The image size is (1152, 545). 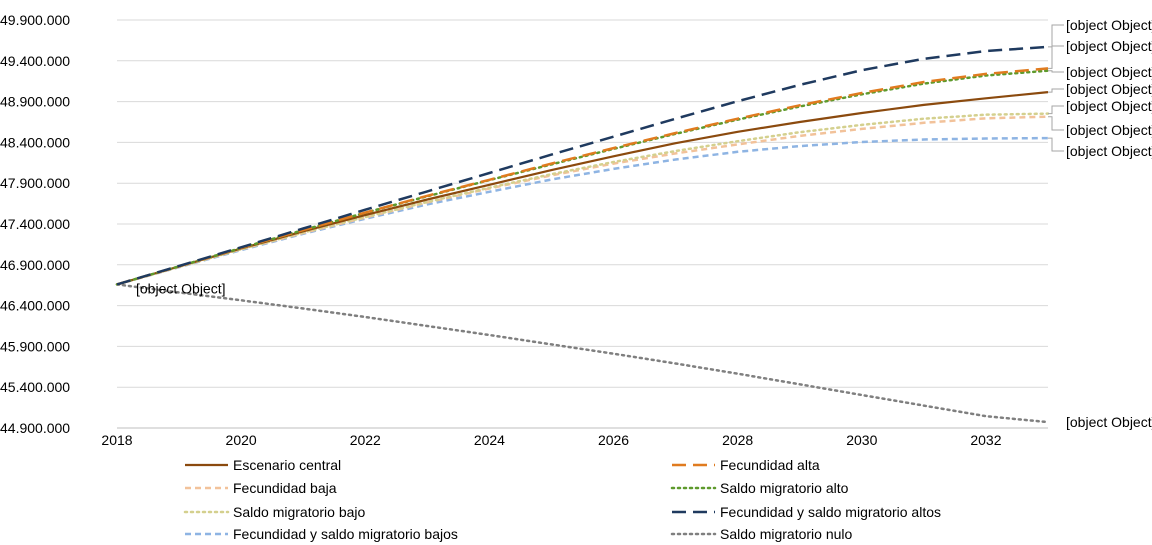 What do you see at coordinates (489, 440) in the screenshot?
I see `x-tick-label: 2024` at bounding box center [489, 440].